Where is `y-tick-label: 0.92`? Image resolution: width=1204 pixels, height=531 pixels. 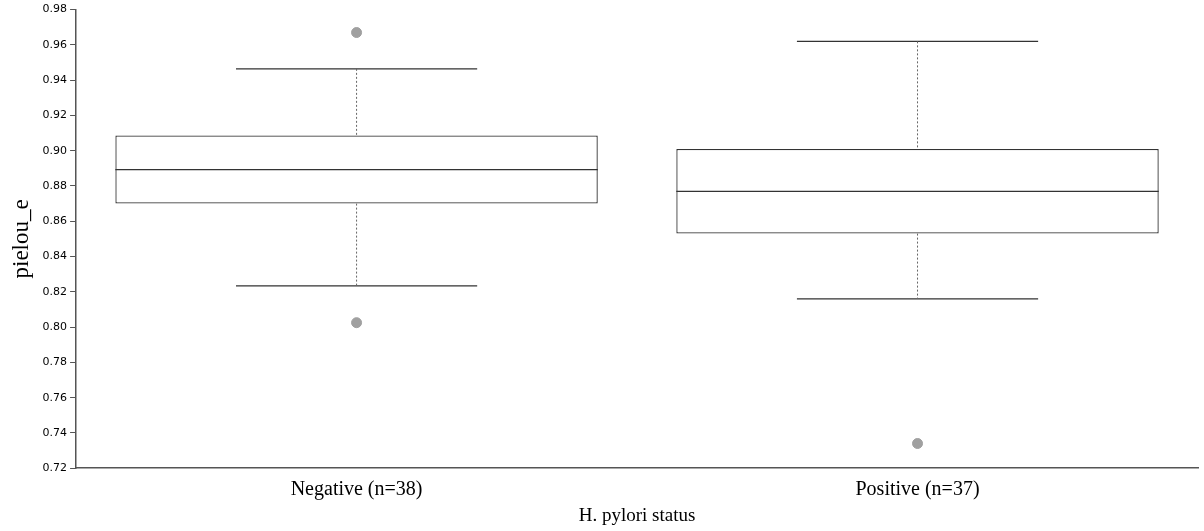 y-tick-label: 0.92 is located at coordinates (55, 115).